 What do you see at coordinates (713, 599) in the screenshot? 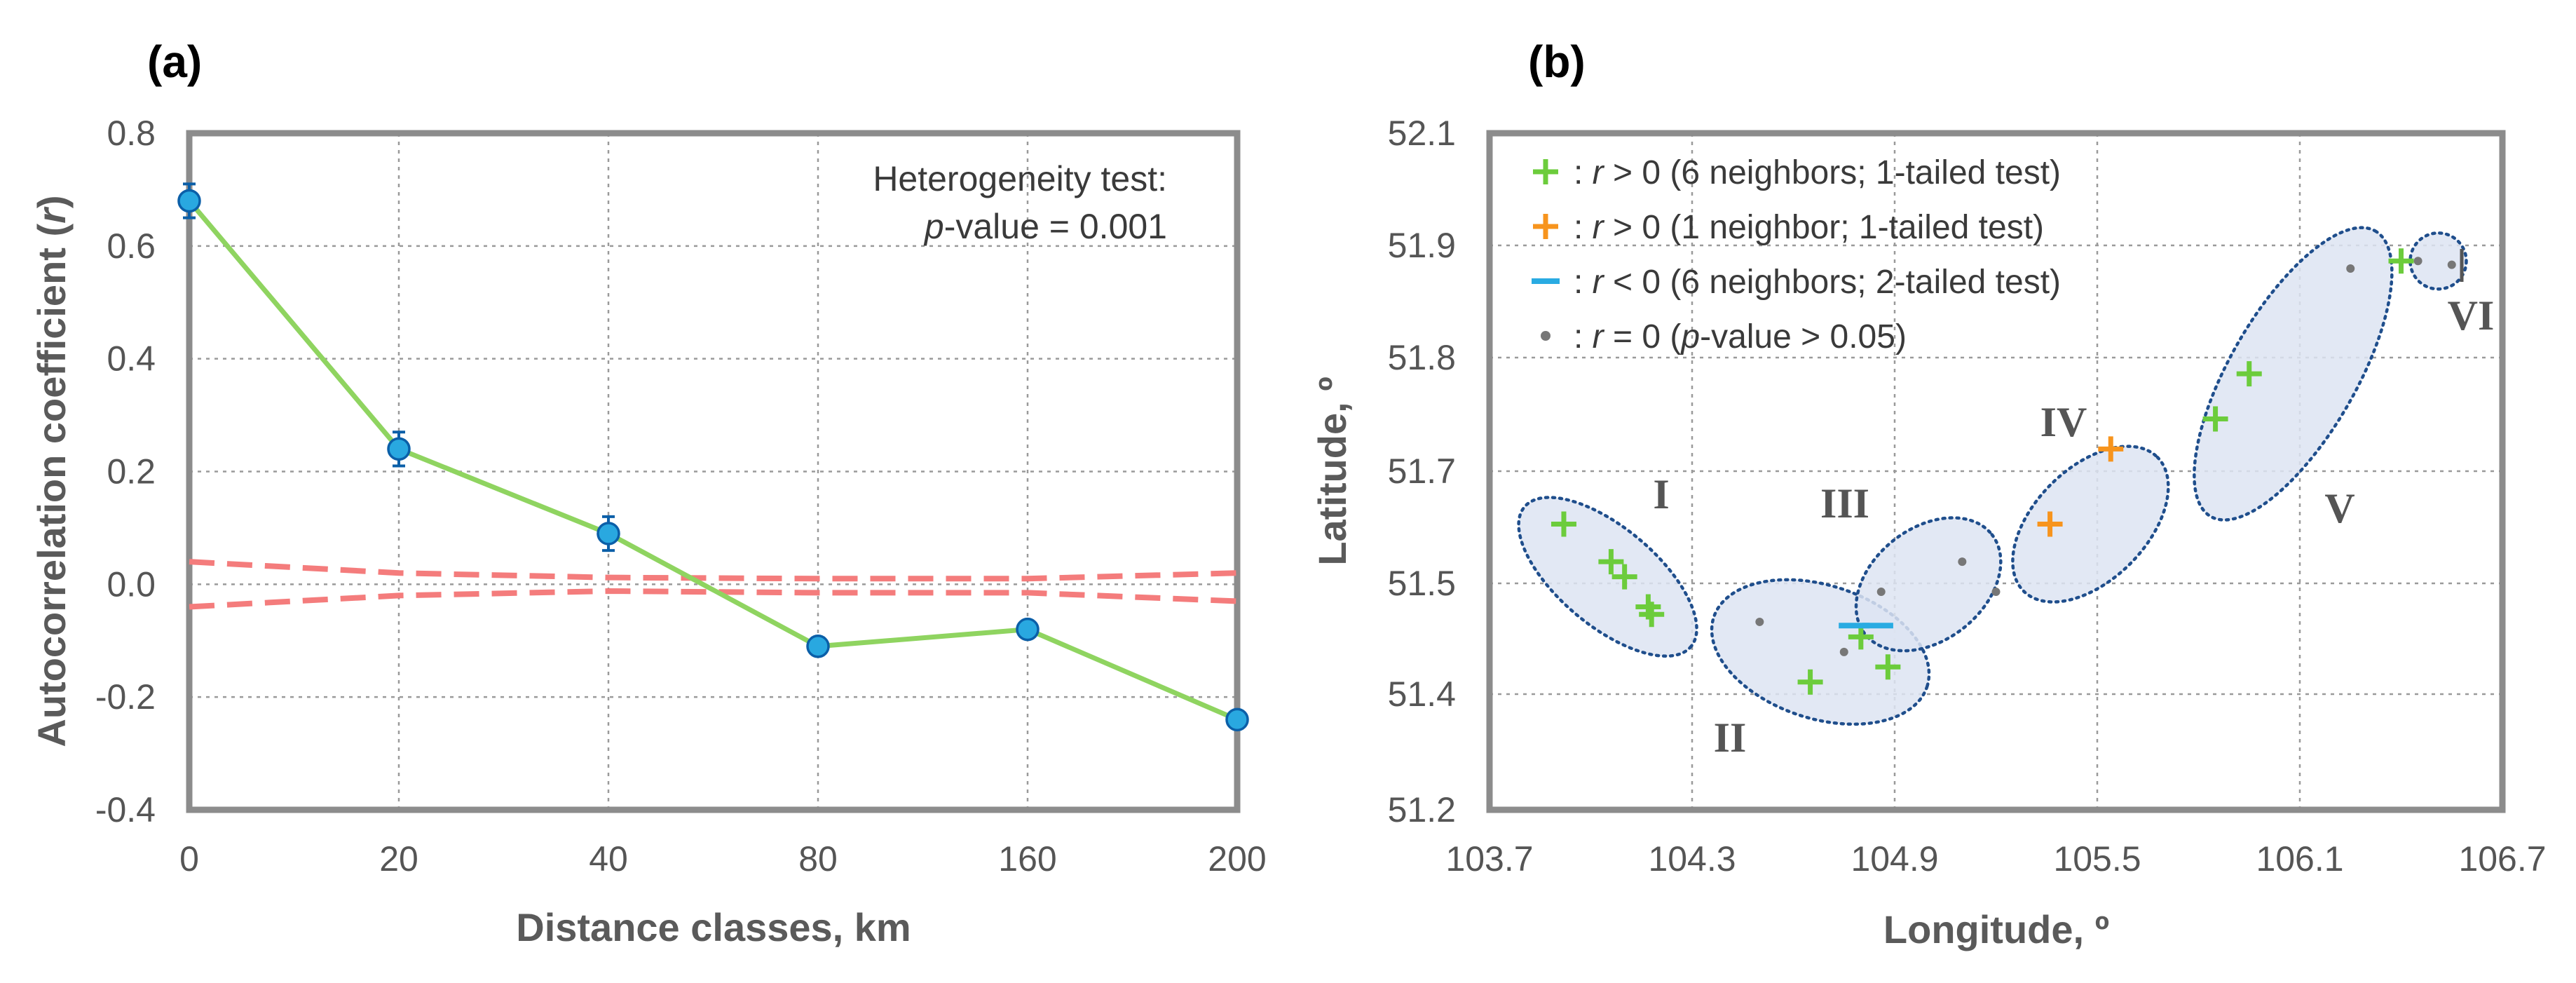
I see `lower-bound-line` at bounding box center [713, 599].